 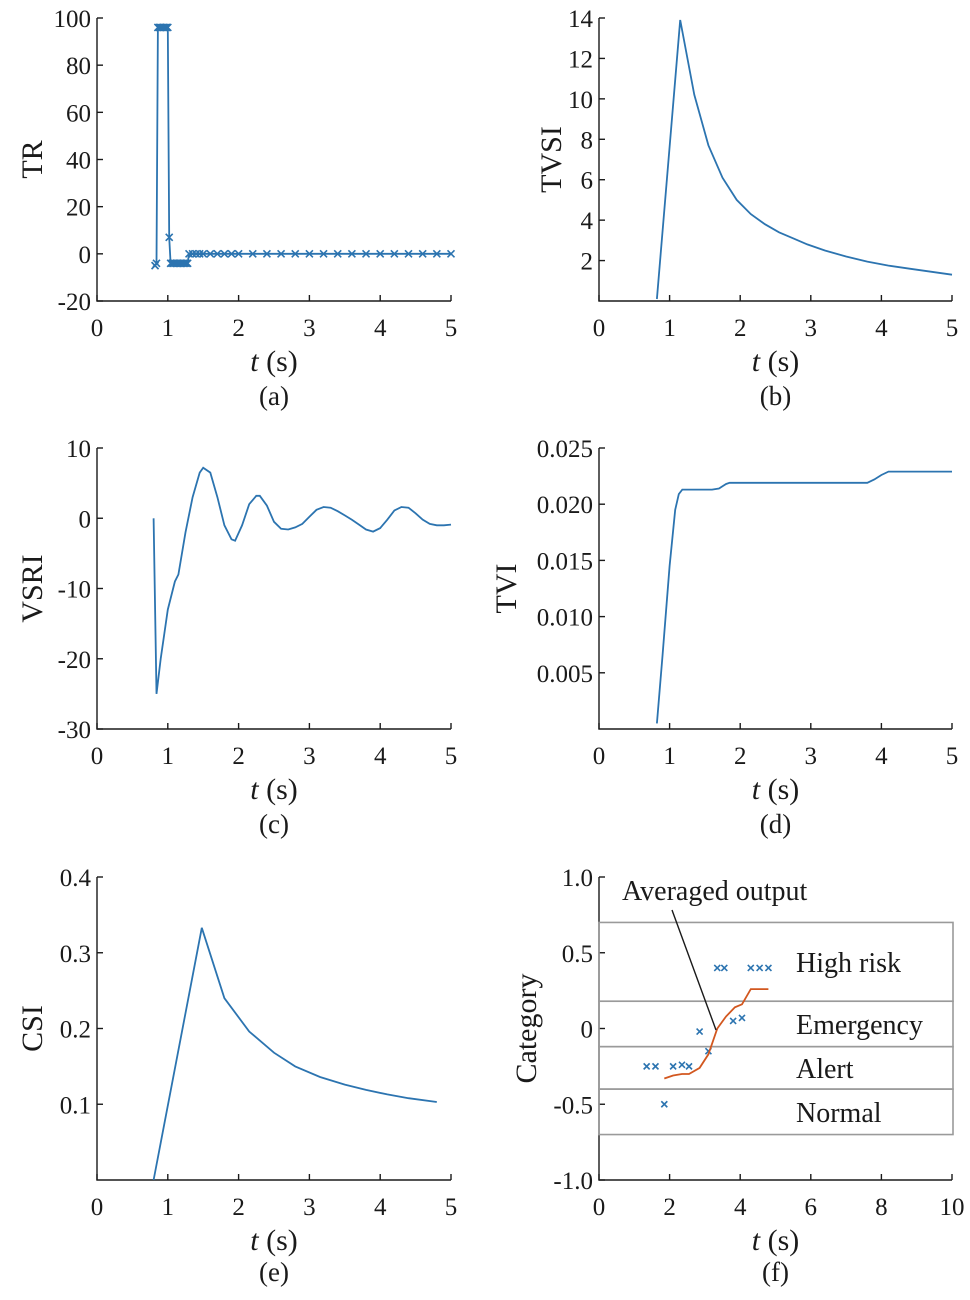 I want to click on y-axis-label: Category, so click(x=526, y=1029).